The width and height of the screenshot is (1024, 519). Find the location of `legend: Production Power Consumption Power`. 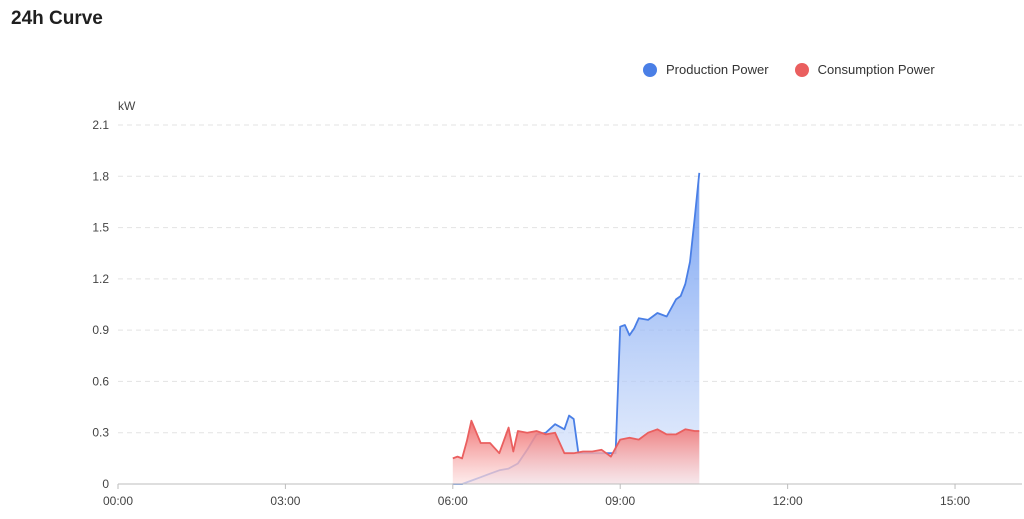

legend: Production Power Consumption Power is located at coordinates (789, 69).